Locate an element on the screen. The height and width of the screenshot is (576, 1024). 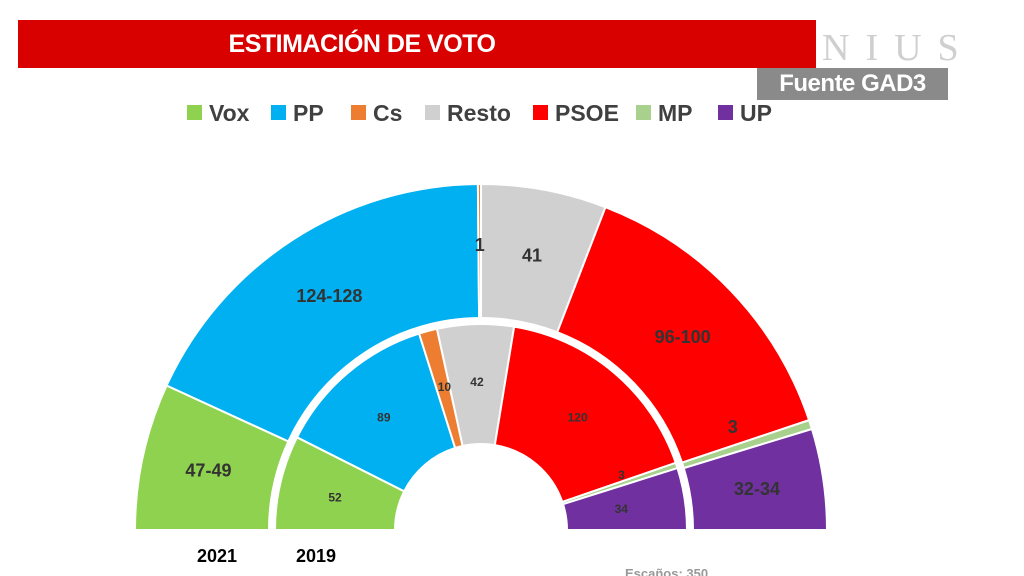
year-label-2021: 2021 is located at coordinates (217, 556).